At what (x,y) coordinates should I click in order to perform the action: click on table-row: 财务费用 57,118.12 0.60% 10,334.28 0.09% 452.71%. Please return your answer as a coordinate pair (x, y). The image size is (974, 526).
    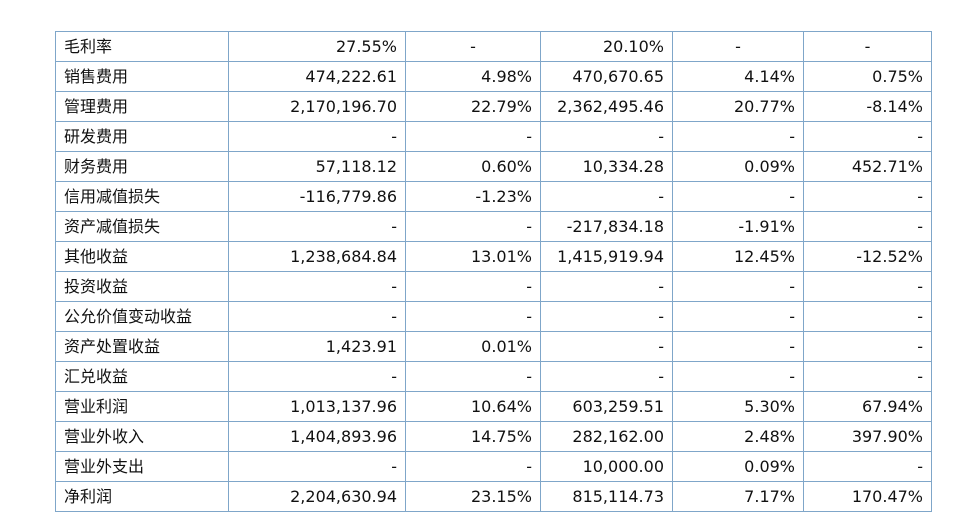
    Looking at the image, I should click on (493, 166).